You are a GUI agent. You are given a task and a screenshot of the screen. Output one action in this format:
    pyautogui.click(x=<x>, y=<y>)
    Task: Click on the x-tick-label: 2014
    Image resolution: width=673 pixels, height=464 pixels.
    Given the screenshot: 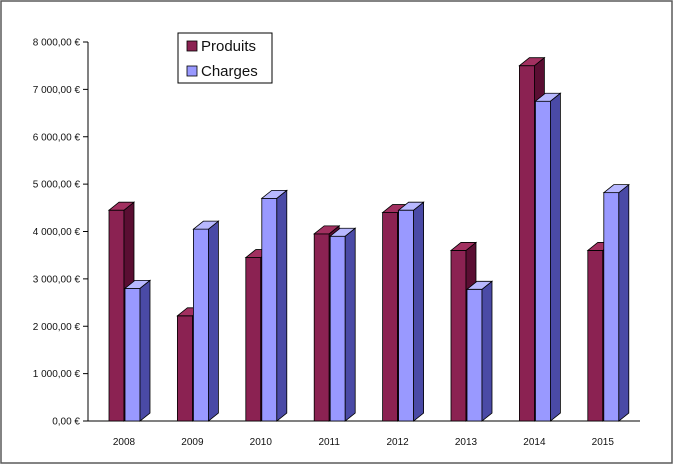 What is the action you would take?
    pyautogui.click(x=534, y=442)
    